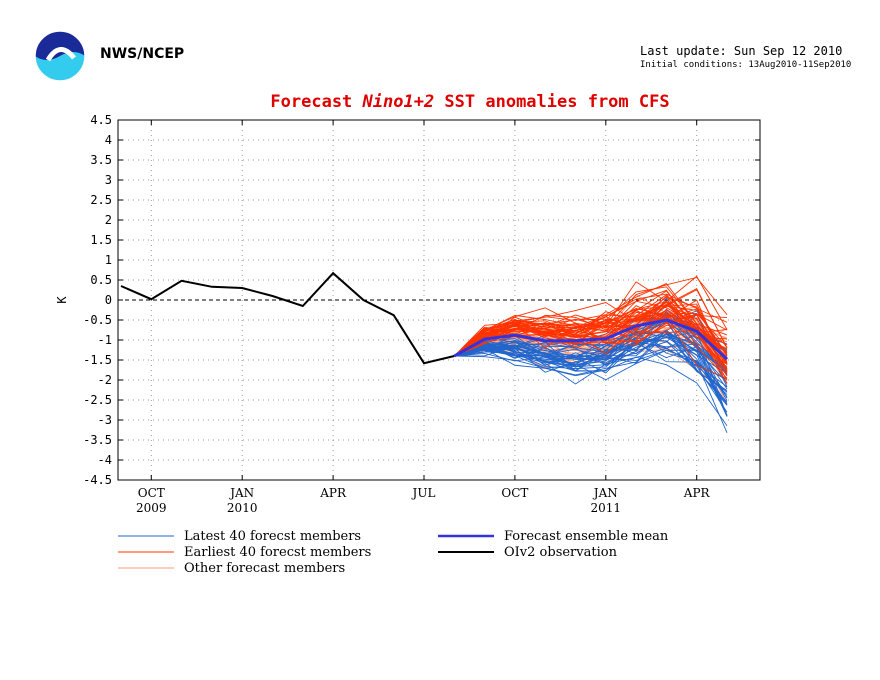  What do you see at coordinates (97, 480) in the screenshot?
I see `y-tick-label: -4.5` at bounding box center [97, 480].